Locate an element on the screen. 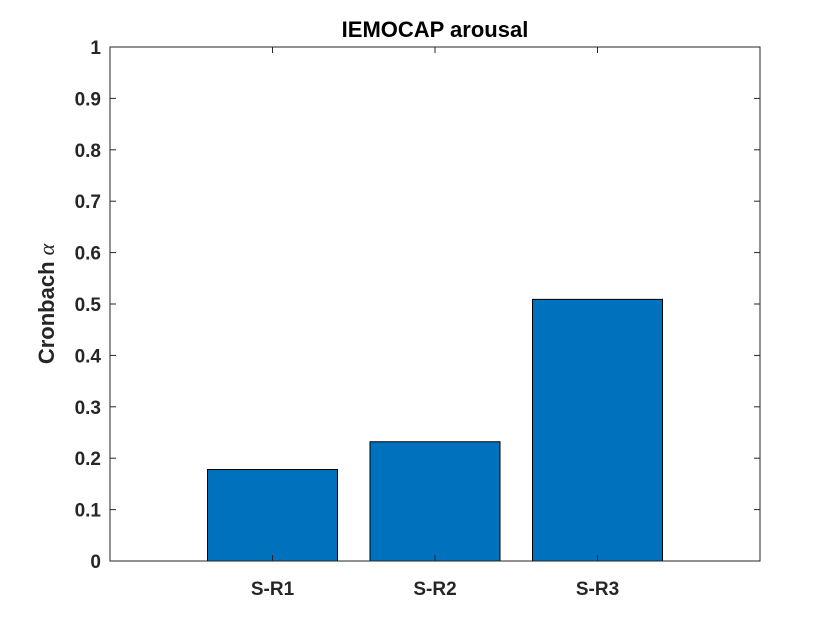 This screenshot has height=630, width=840. bar-s-r2 is located at coordinates (435, 501).